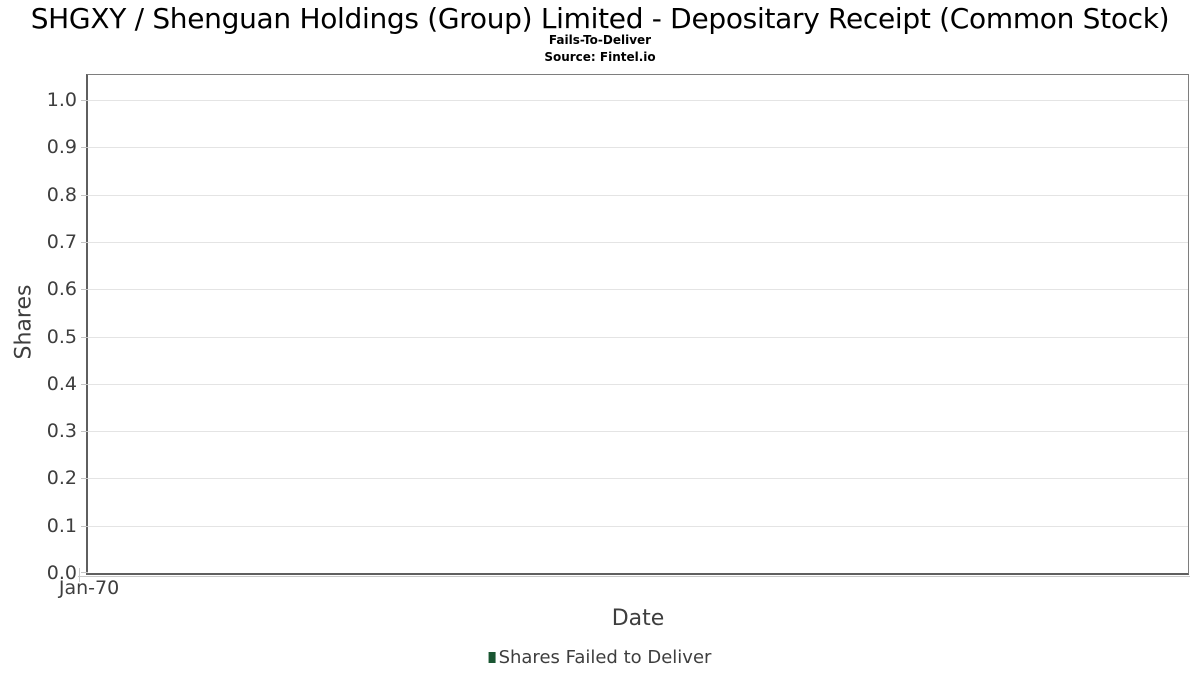 The image size is (1200, 675). I want to click on y-axis-tick-label: 0.9, so click(61, 147).